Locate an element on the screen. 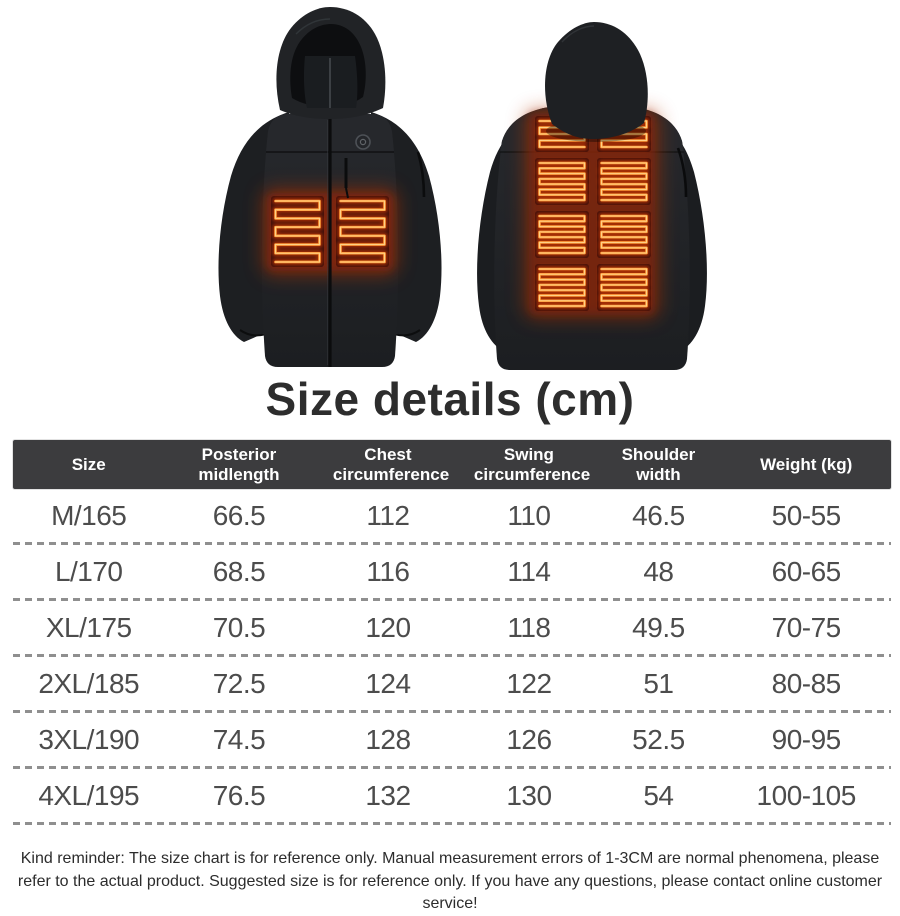 The width and height of the screenshot is (900, 916). table-cell: 110 is located at coordinates (529, 515).